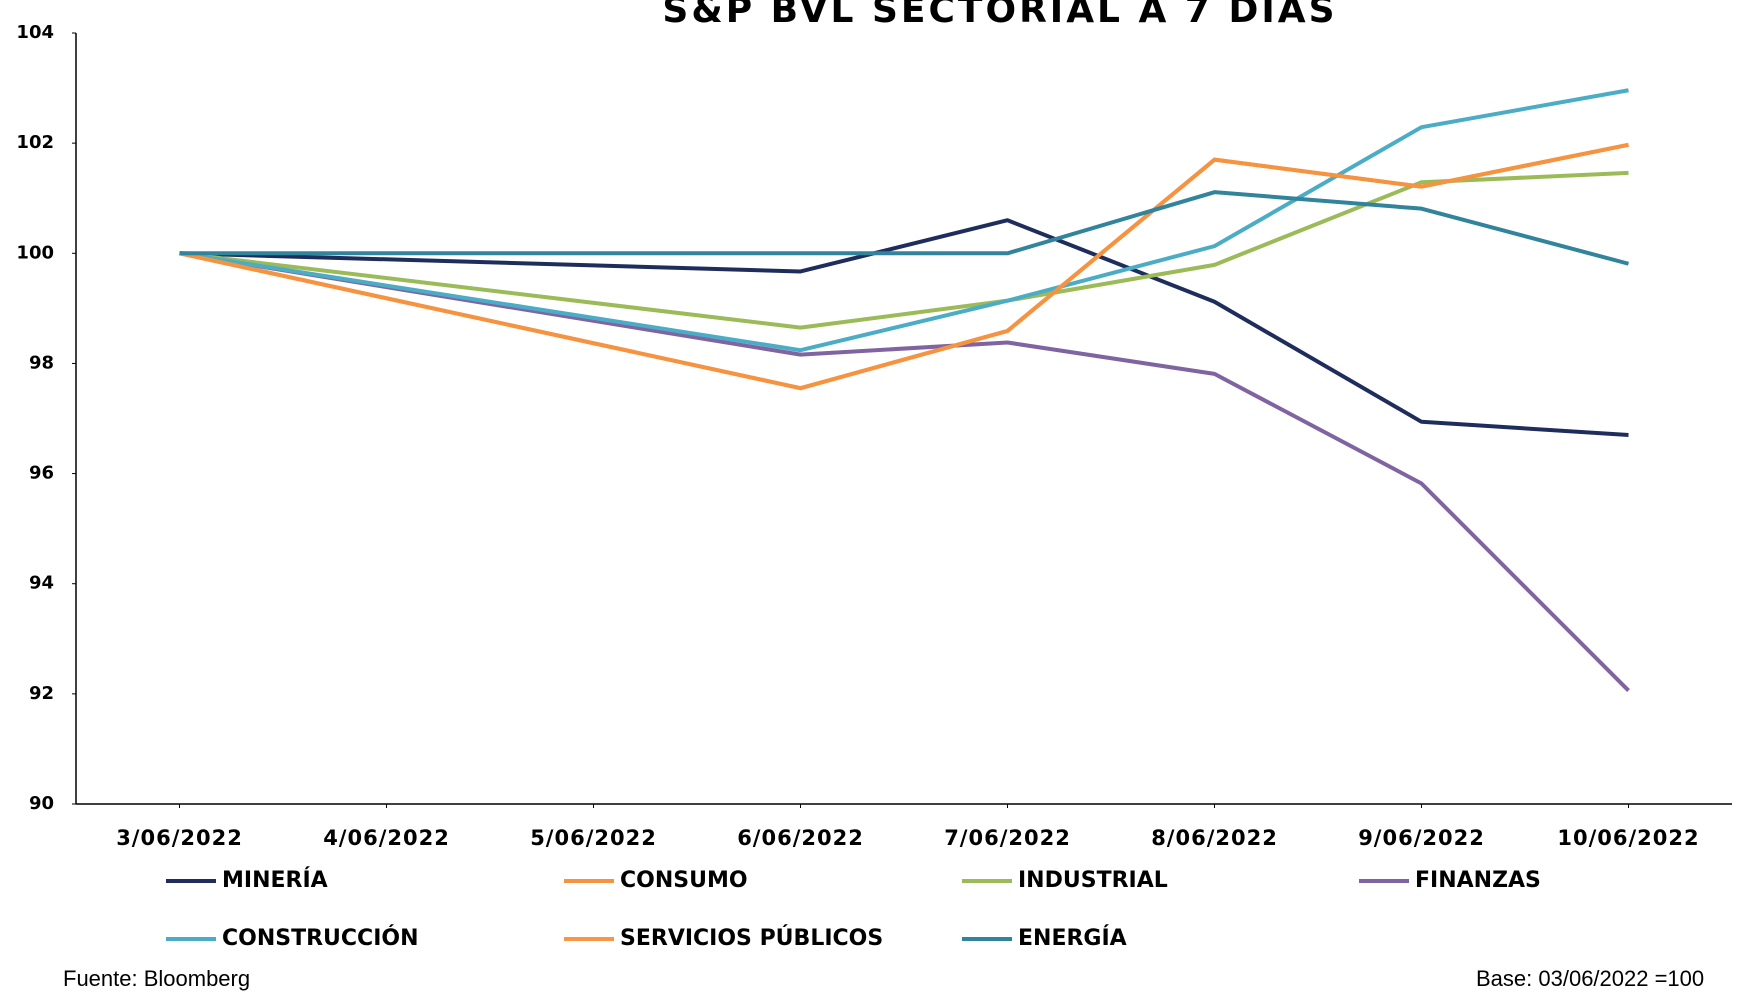 The image size is (1758, 993). Describe the element at coordinates (1214, 838) in the screenshot. I see `x-tick-label: 8/06/2022` at that location.